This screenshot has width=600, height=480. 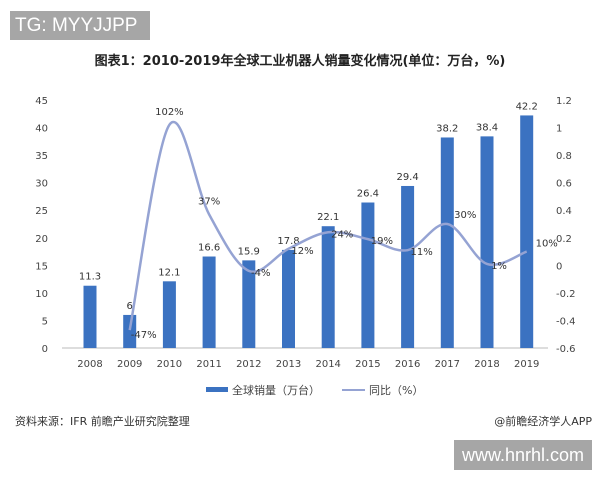 What do you see at coordinates (169, 112) in the screenshot?
I see `line-label: 102%` at bounding box center [169, 112].